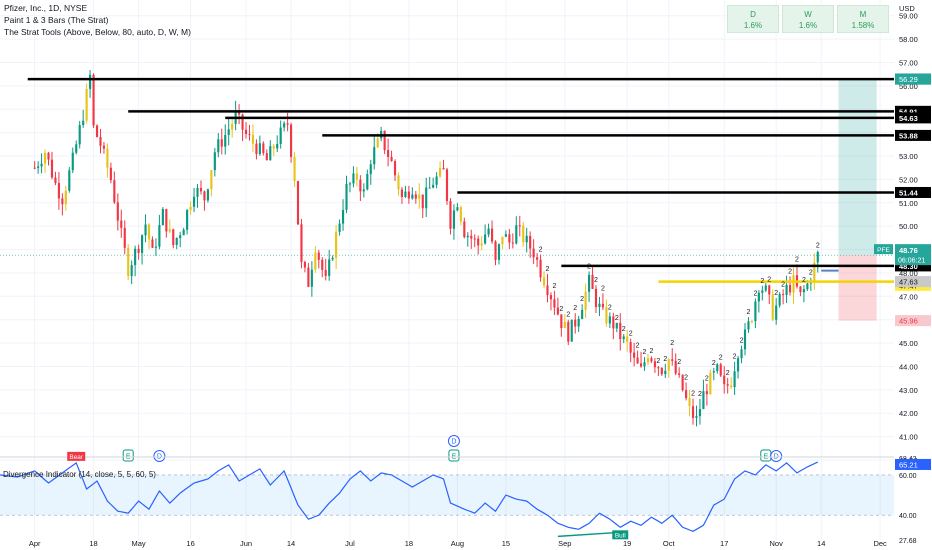 The image size is (932, 550). Describe the element at coordinates (808, 19) in the screenshot. I see `timeframe-box-w: W 1.6%` at that location.